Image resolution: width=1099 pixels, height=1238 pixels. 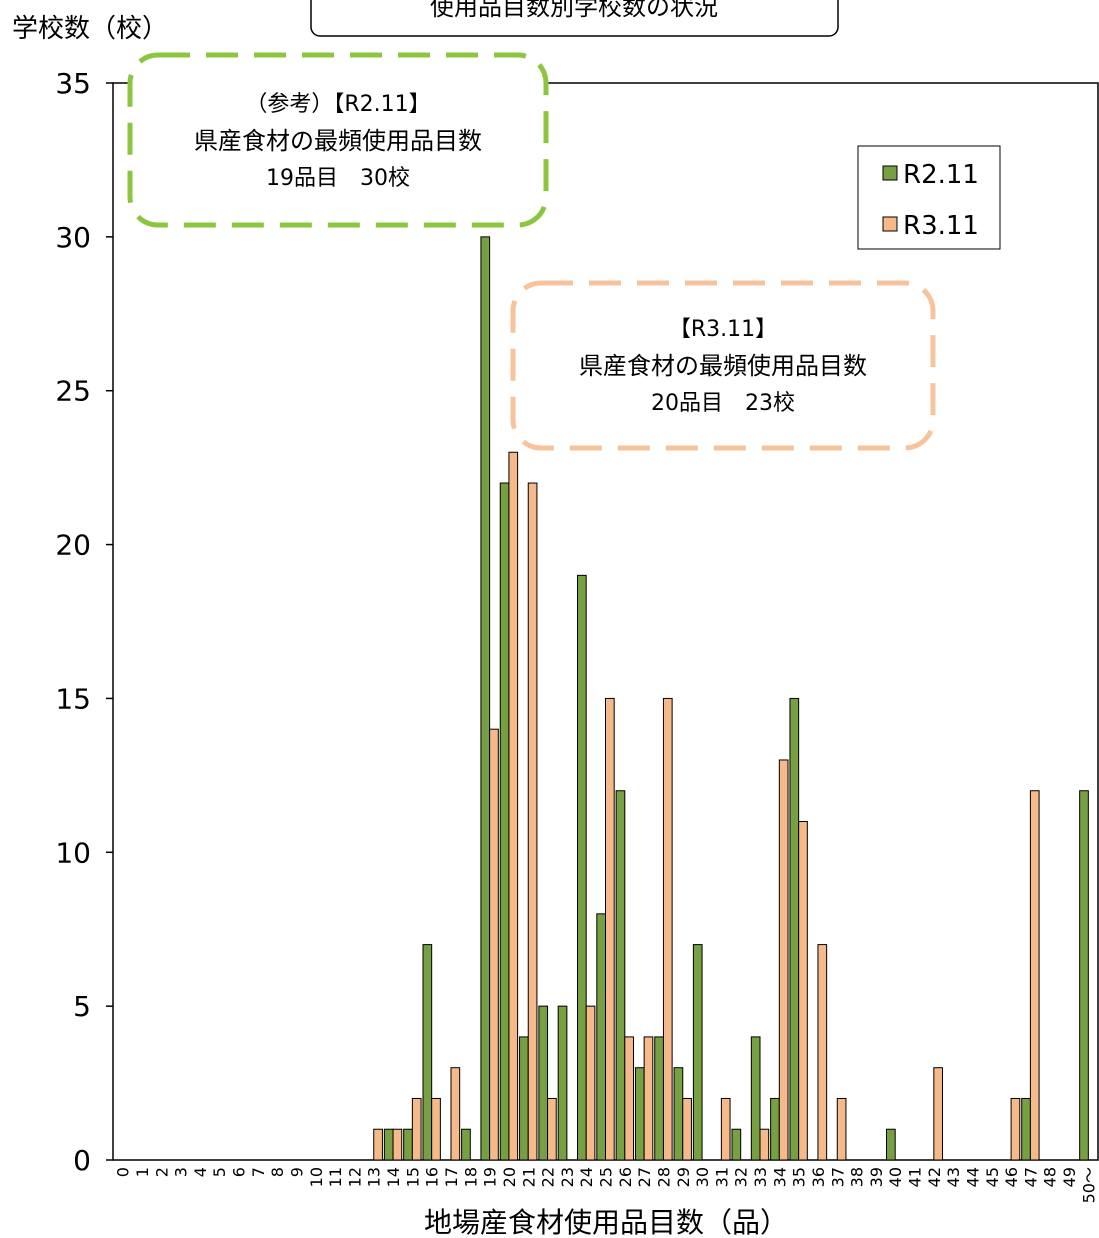 I want to click on annotation-r3-line1: 【R3.11】, so click(x=723, y=329).